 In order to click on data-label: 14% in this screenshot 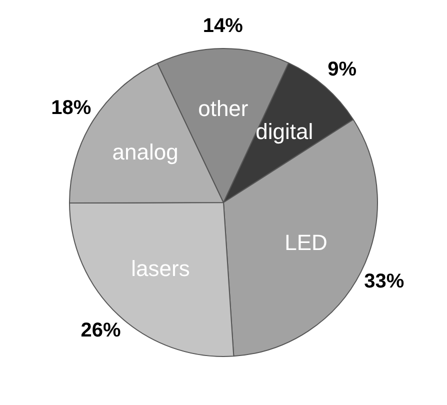, I will do `click(223, 26)`.